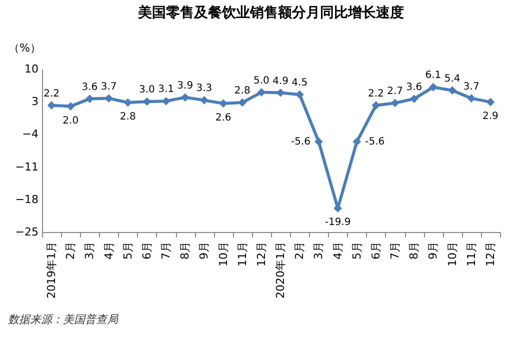  Describe the element at coordinates (490, 116) in the screenshot. I see `data-label: 2.9` at that location.